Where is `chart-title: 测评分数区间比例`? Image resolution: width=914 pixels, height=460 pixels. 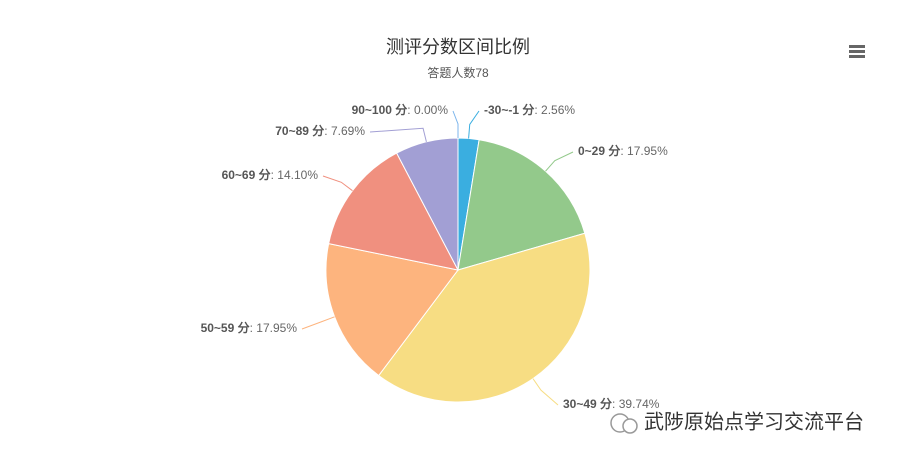
chart-title: 测评分数区间比例 is located at coordinates (458, 47).